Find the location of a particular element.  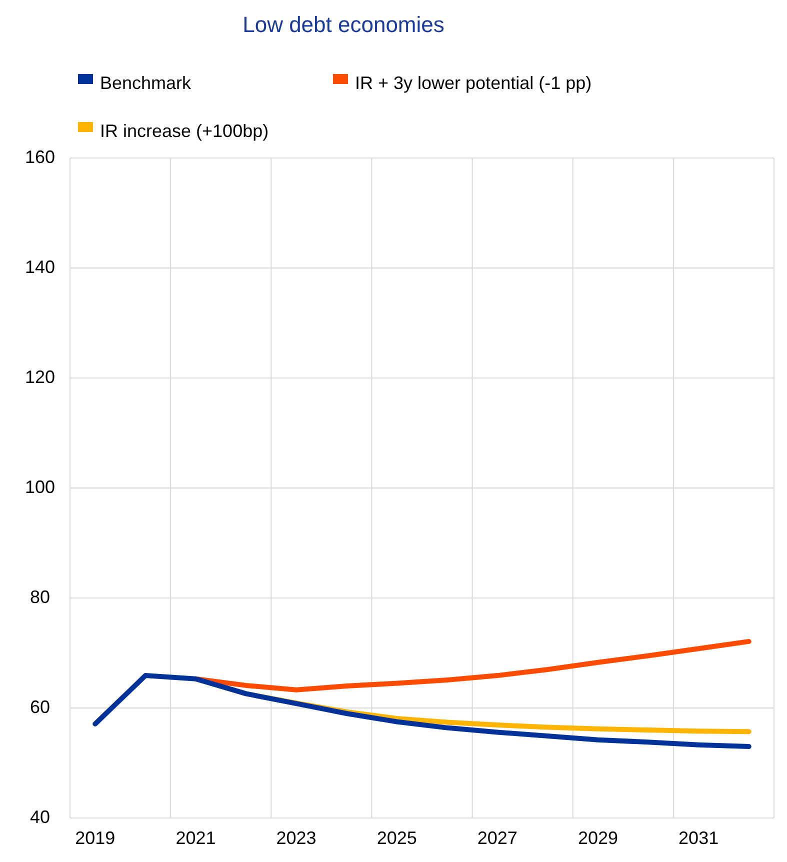

y-tick-label: 40 is located at coordinates (40, 816).